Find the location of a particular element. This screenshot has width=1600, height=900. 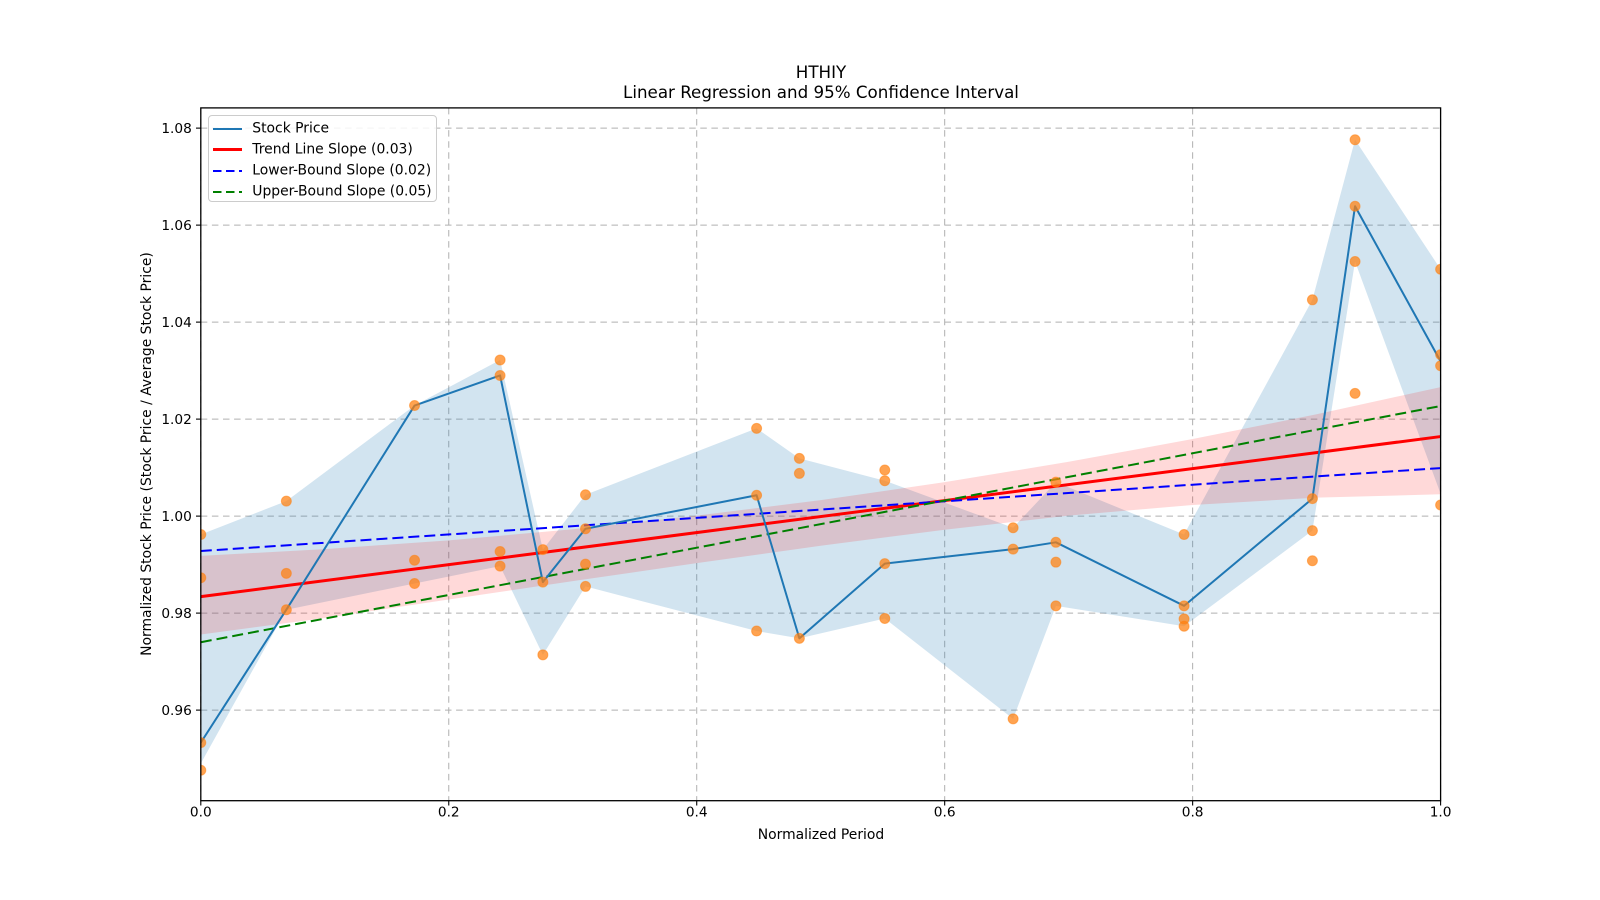

x-tick-label: 0.0 is located at coordinates (201, 812).